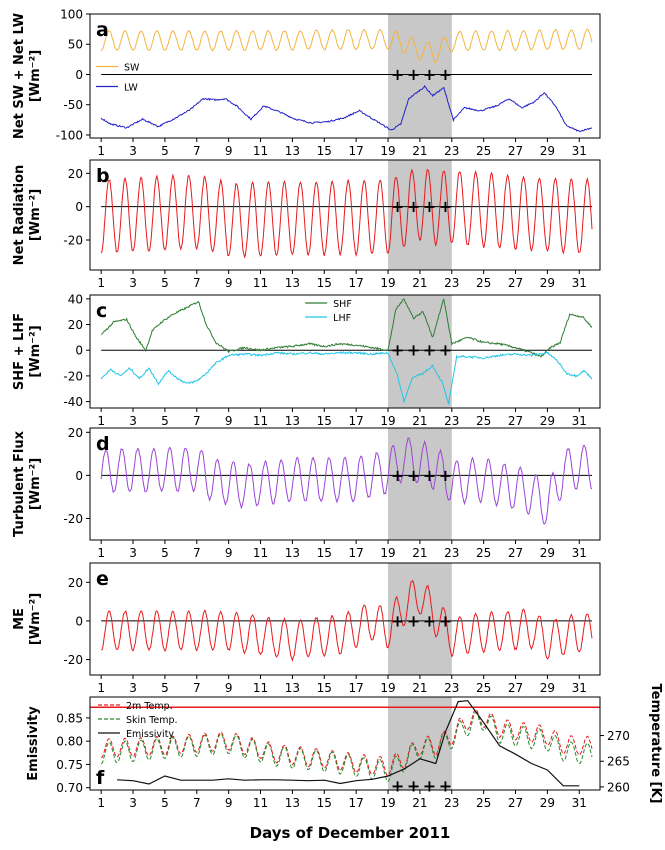 The image size is (665, 850). What do you see at coordinates (75, 45) in the screenshot?
I see `y-tick-label: 50` at bounding box center [75, 45].